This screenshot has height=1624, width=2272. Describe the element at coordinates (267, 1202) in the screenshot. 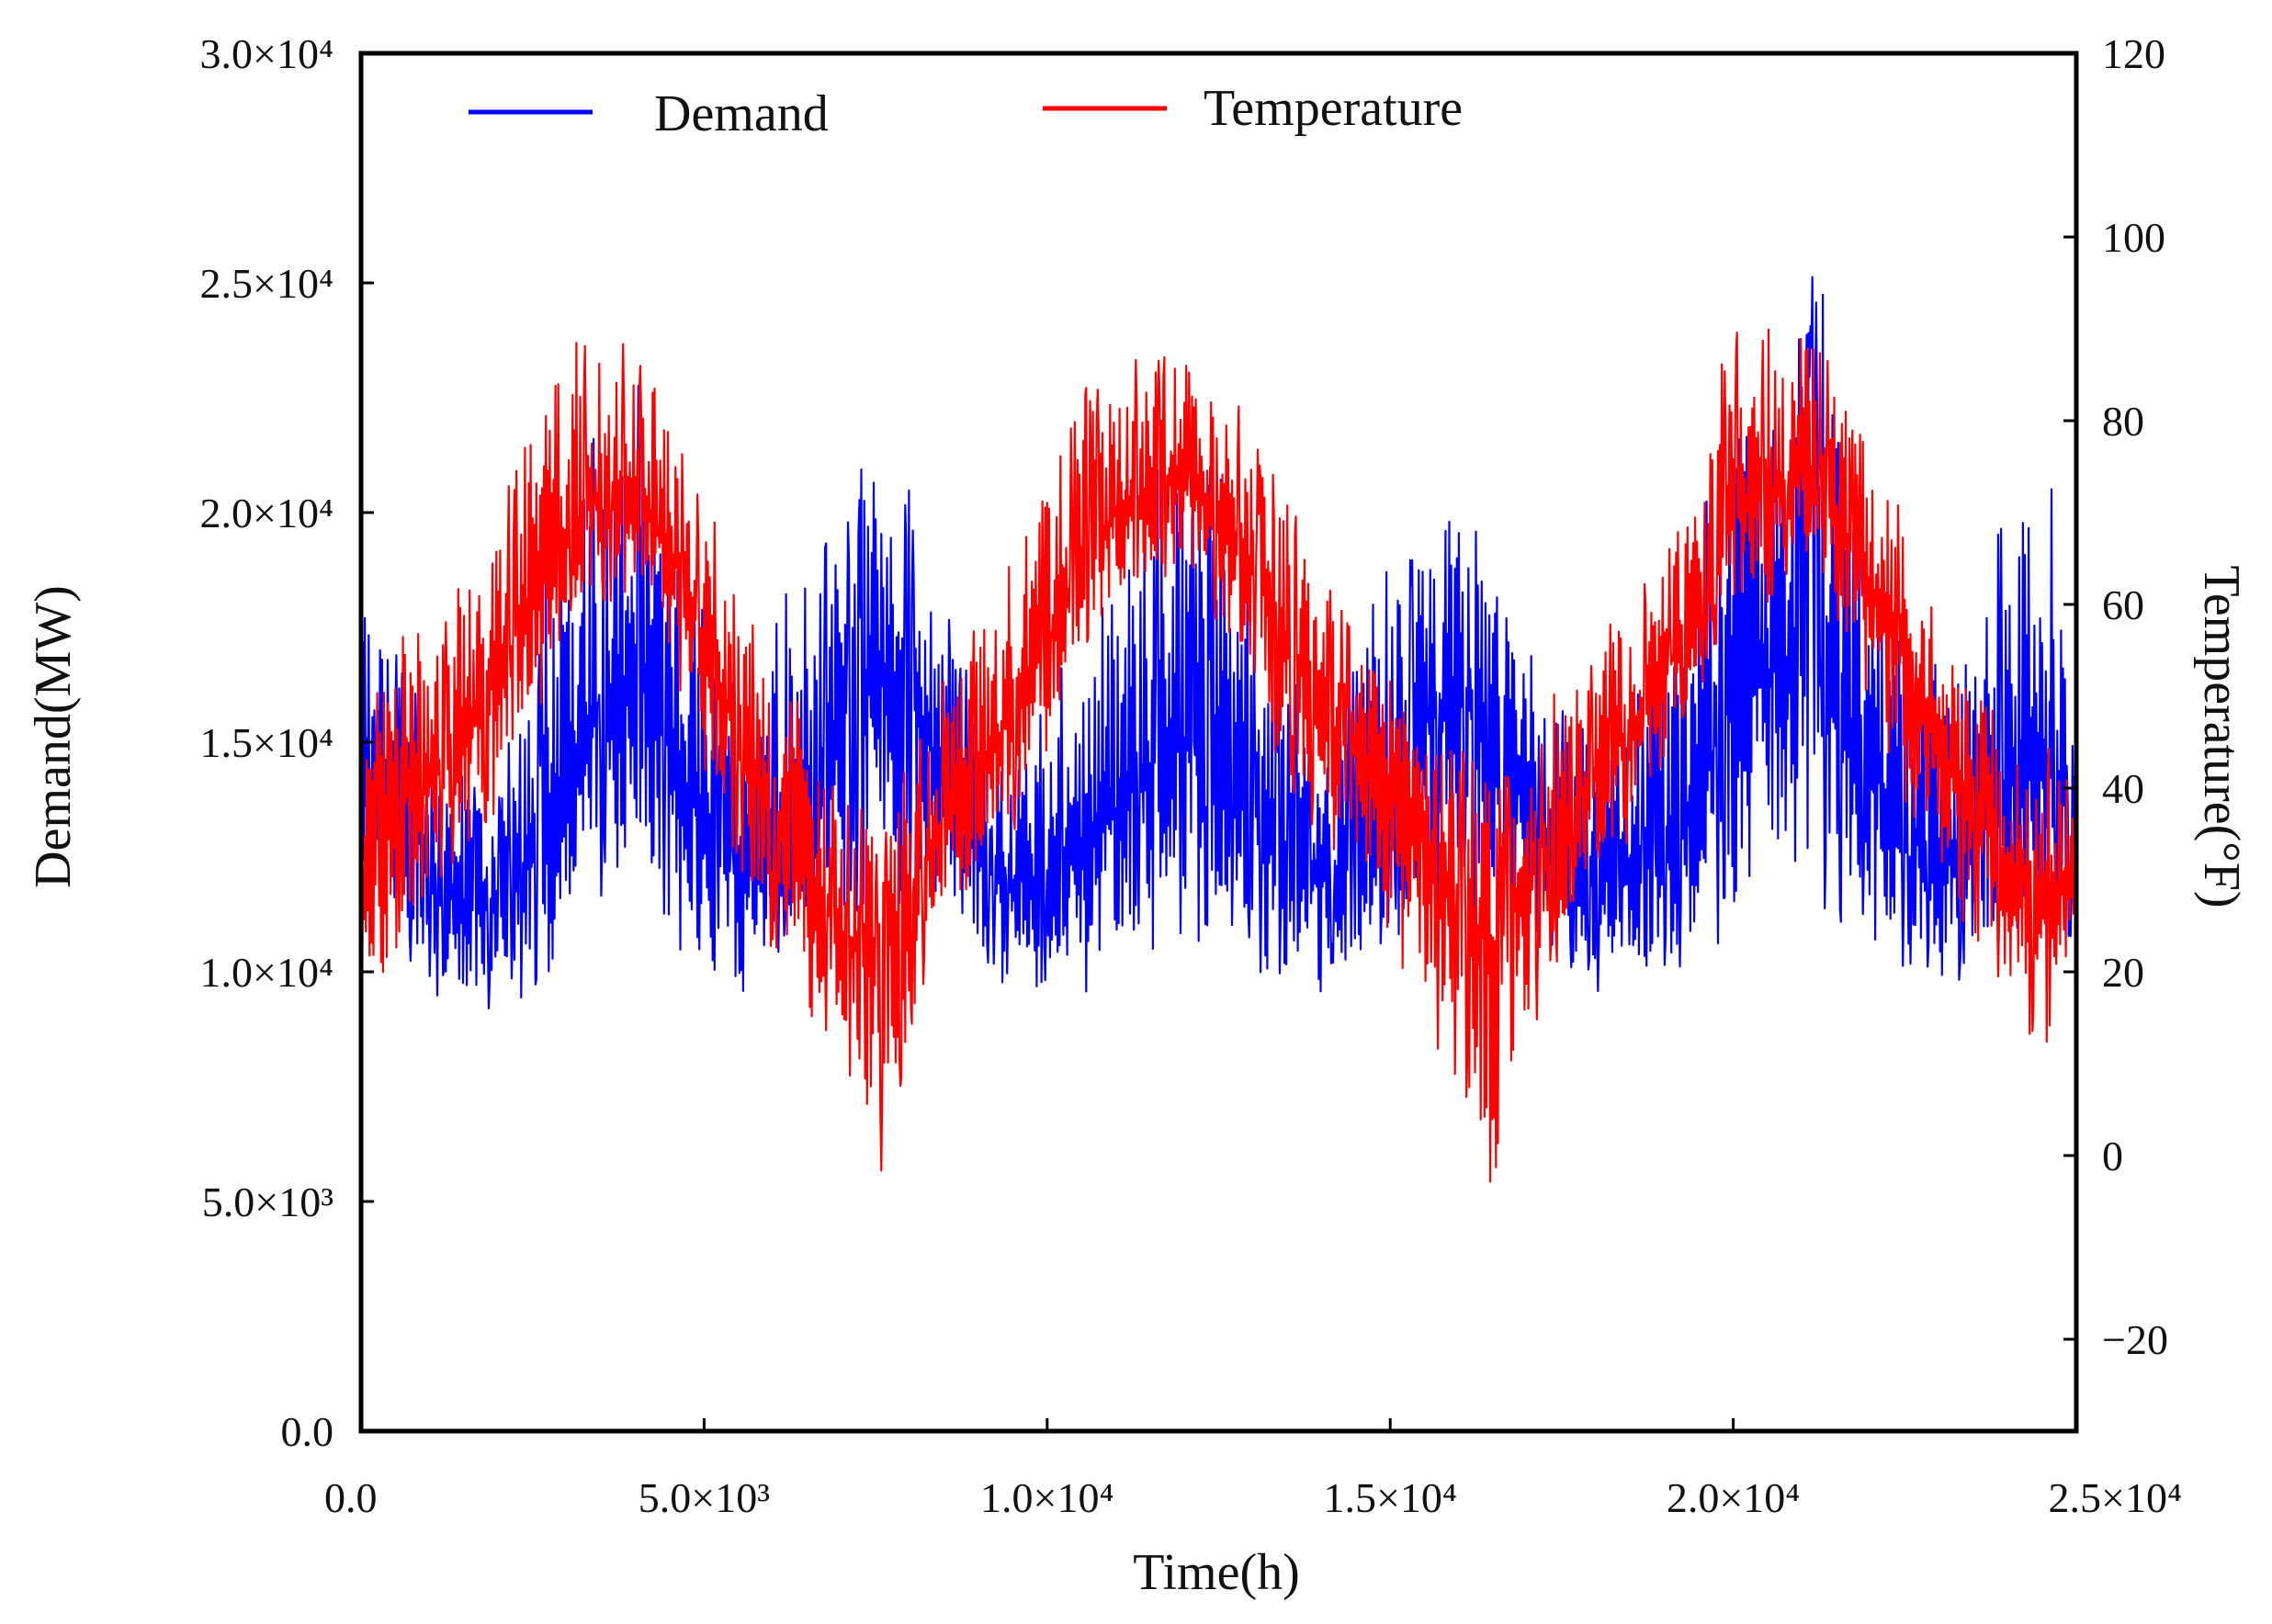

I see `y-left-tick-label: 5.0×10³` at that location.